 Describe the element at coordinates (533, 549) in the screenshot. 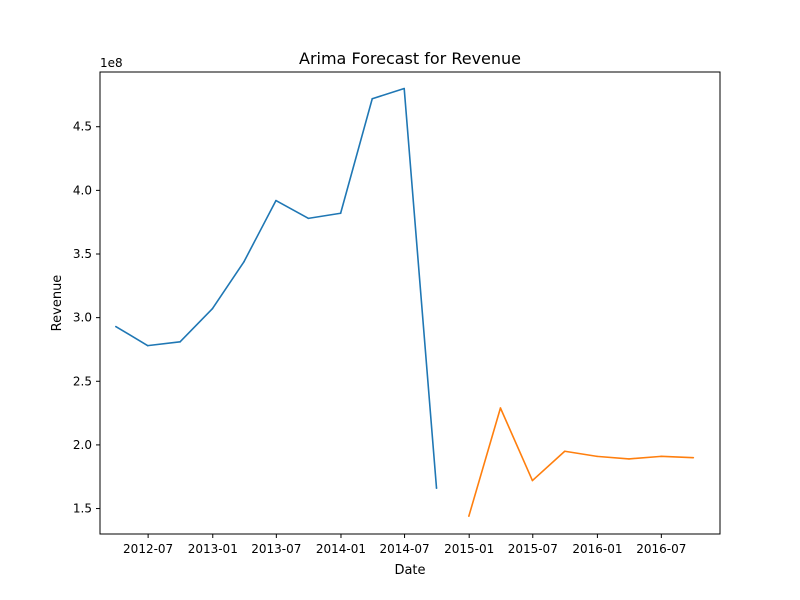

I see `x-tick-label: 2015-07` at that location.